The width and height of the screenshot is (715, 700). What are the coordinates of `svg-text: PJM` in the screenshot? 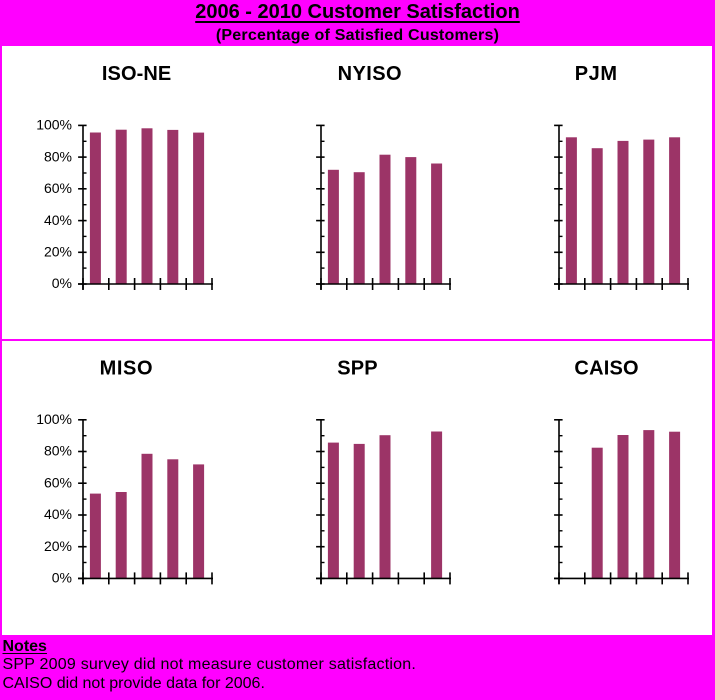 It's located at (596, 74).